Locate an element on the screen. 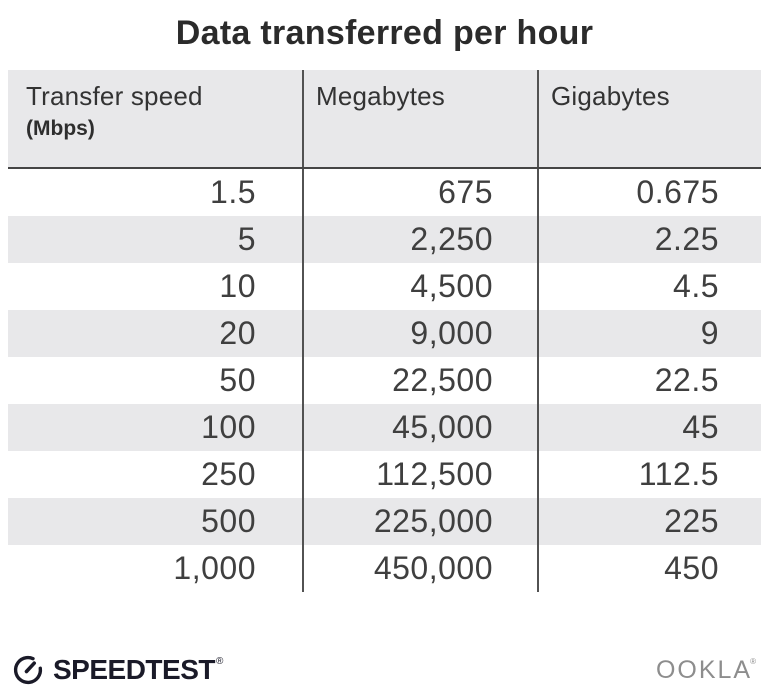 Image resolution: width=769 pixels, height=698 pixels. table-cell: 225 is located at coordinates (649, 521).